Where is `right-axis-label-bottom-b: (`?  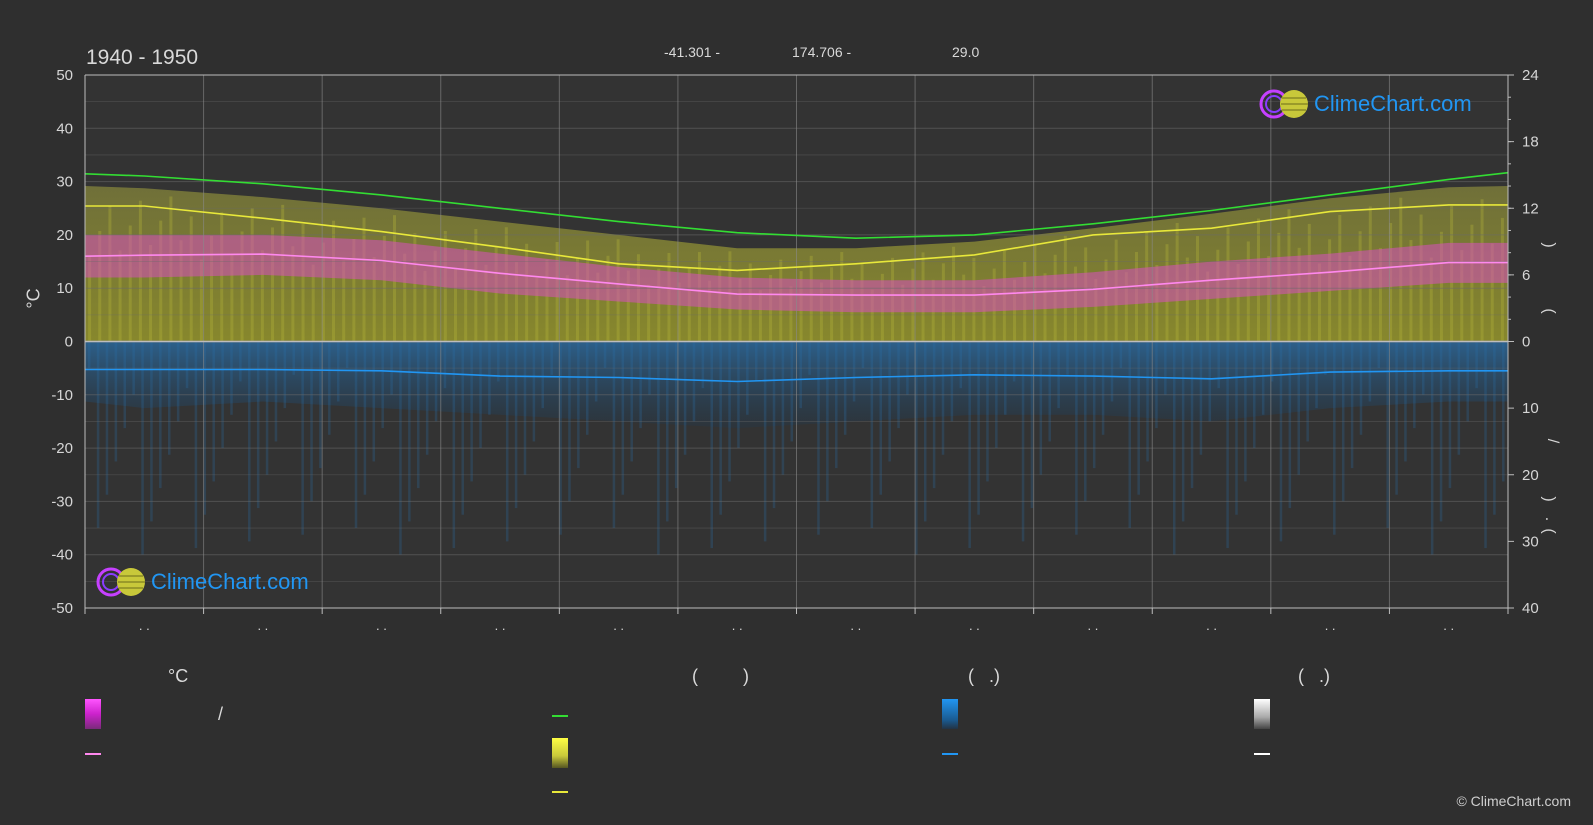 right-axis-label-bottom-b: ( is located at coordinates (1549, 531).